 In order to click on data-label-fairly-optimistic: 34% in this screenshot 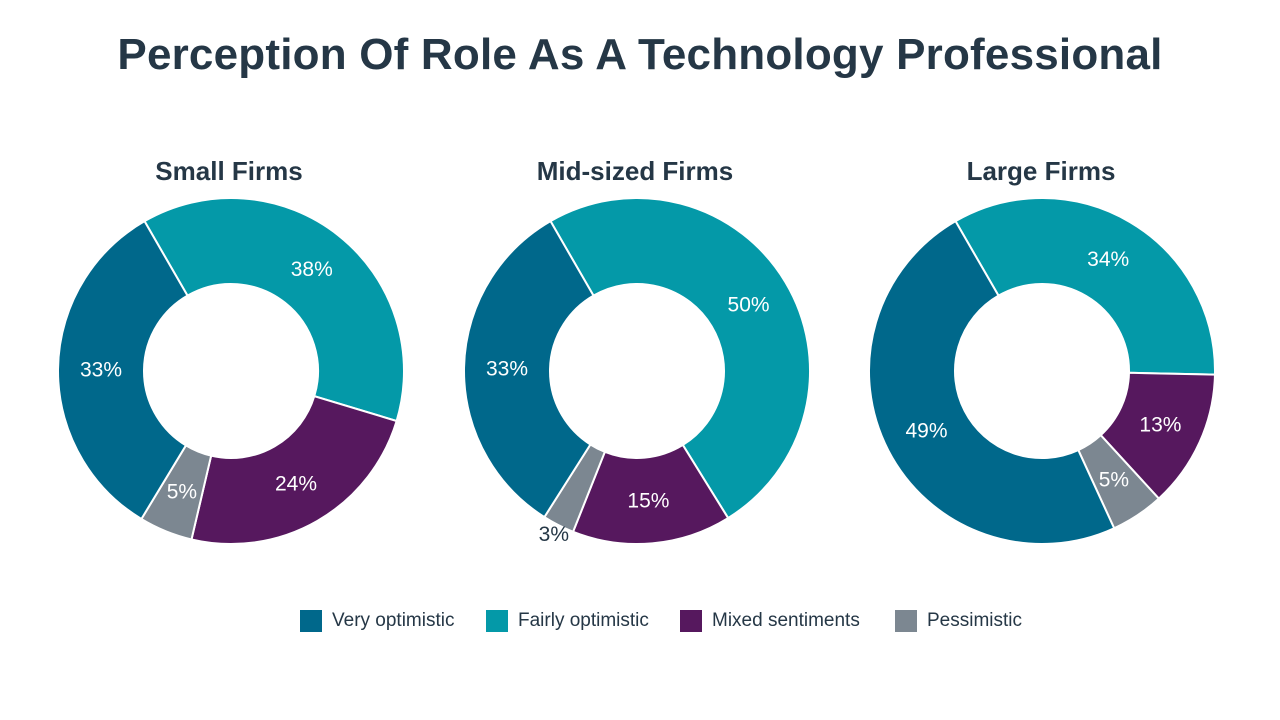, I will do `click(1108, 259)`.